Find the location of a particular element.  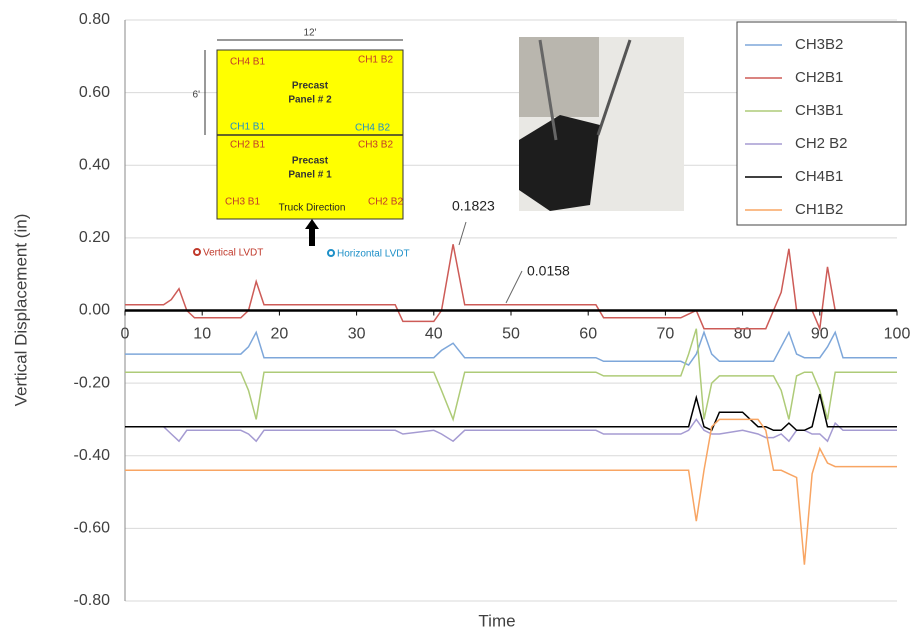

dim-label: 12' is located at coordinates (309, 33).